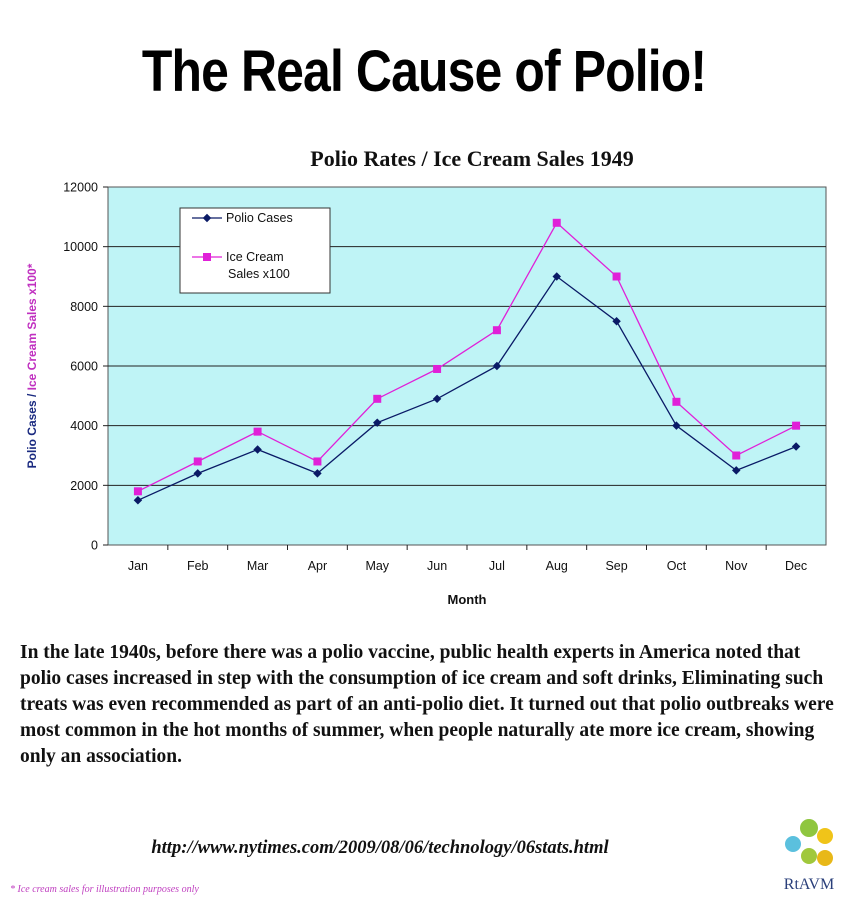 This screenshot has height=903, width=848. I want to click on y-axis-label-icecream: Ice Cream Sales x100*, so click(32, 326).